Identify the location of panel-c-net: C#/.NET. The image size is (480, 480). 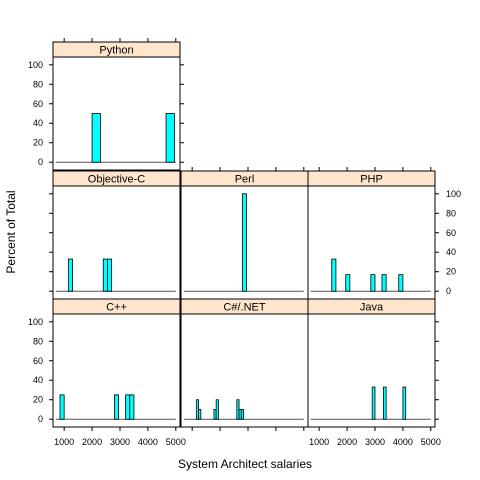
(244, 363).